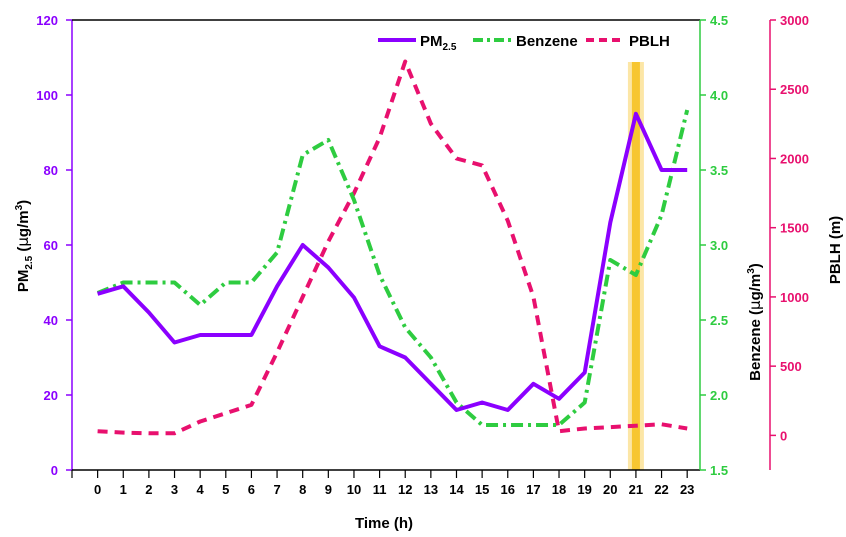 The width and height of the screenshot is (846, 537). What do you see at coordinates (51, 395) in the screenshot?
I see `left-tick-label: 20` at bounding box center [51, 395].